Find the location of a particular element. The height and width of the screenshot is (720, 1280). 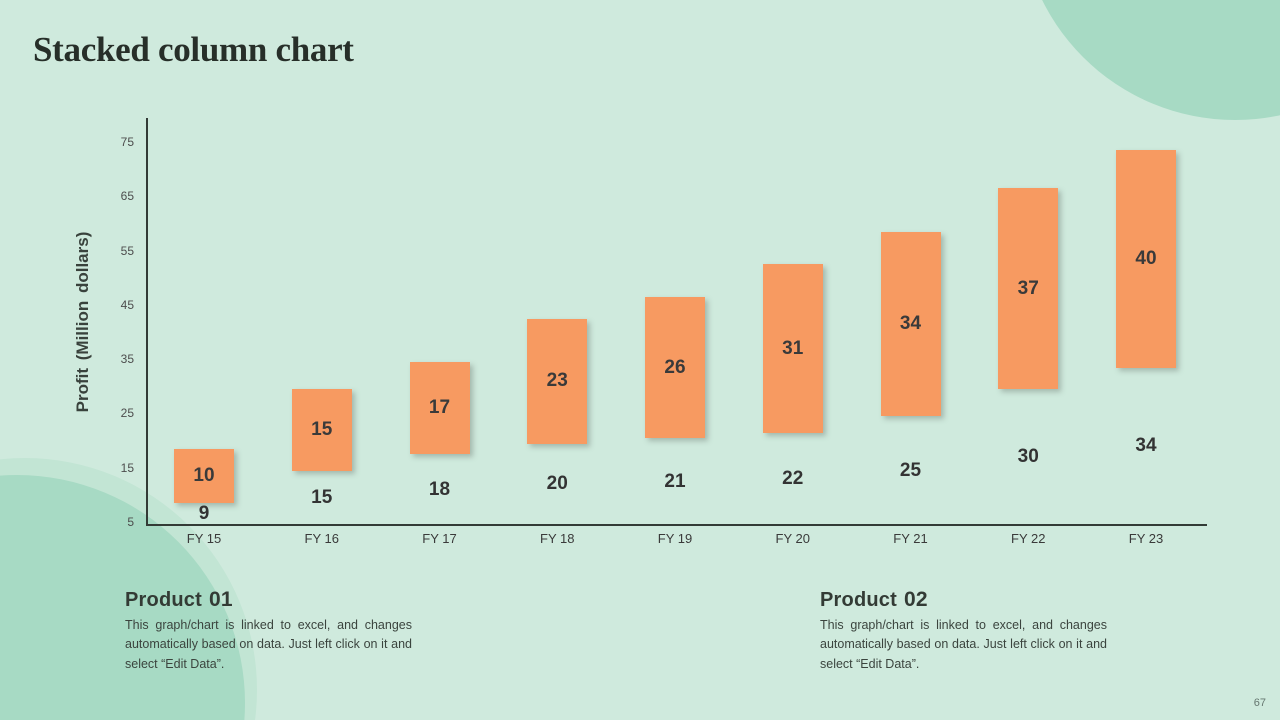

footnote-heading-number: 01 is located at coordinates (220, 599).